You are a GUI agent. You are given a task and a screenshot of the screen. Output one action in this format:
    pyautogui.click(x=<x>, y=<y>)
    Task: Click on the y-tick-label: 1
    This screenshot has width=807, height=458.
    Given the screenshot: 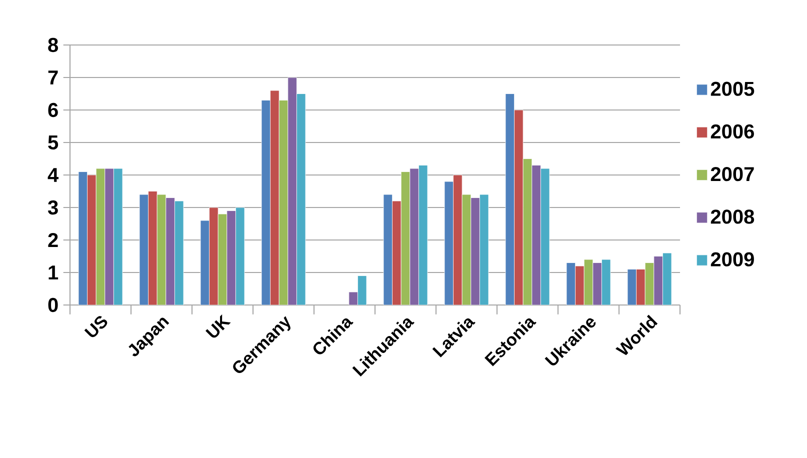 What is the action you would take?
    pyautogui.click(x=53, y=273)
    